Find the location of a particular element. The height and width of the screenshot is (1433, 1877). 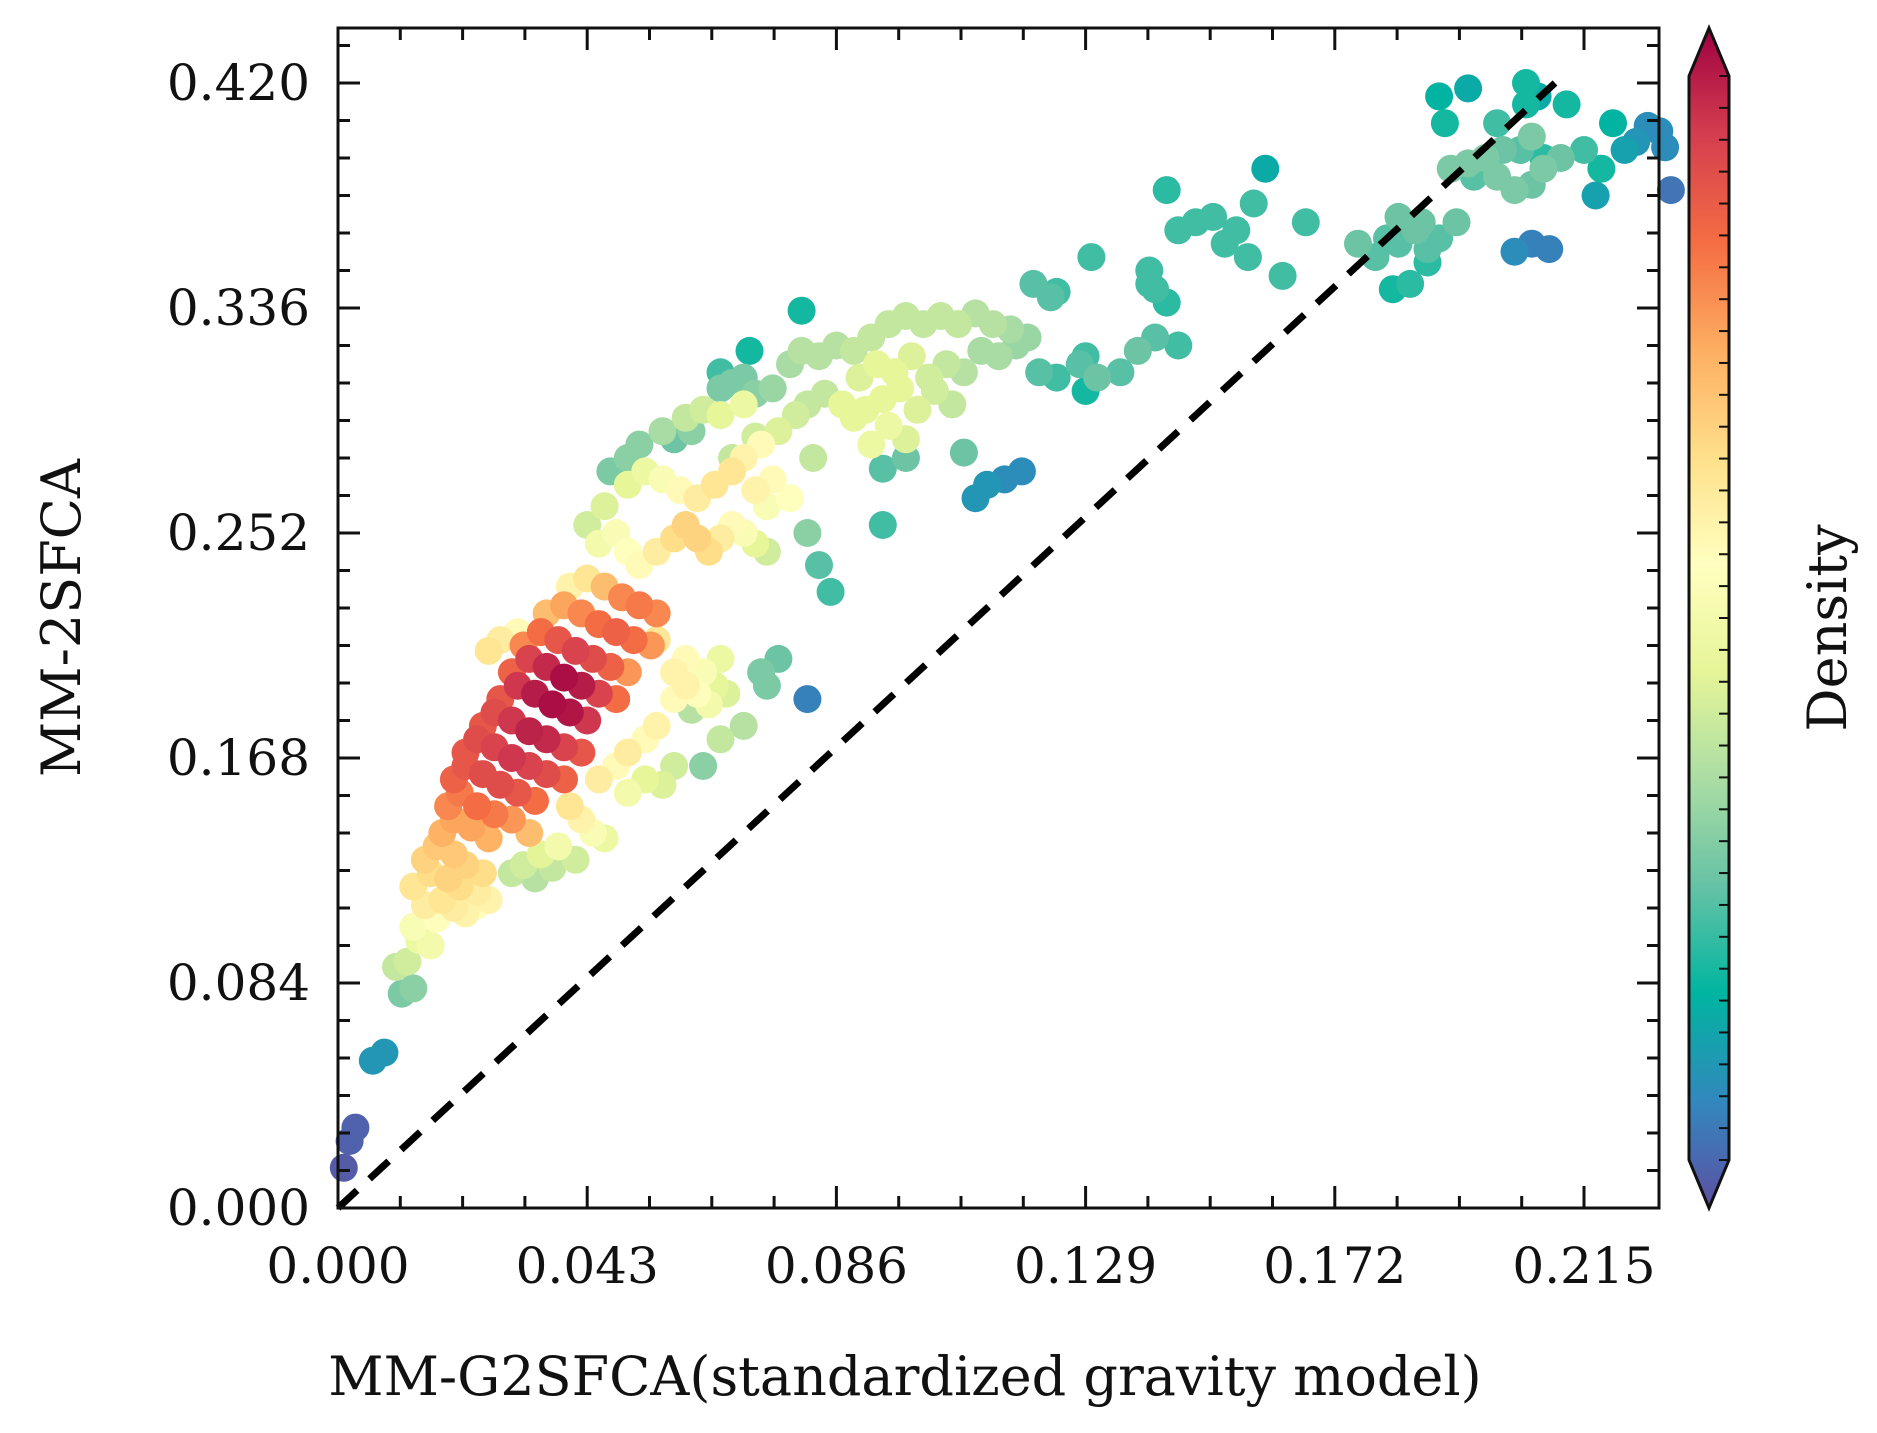

x-tick-label: 0.215 is located at coordinates (1583, 1266).